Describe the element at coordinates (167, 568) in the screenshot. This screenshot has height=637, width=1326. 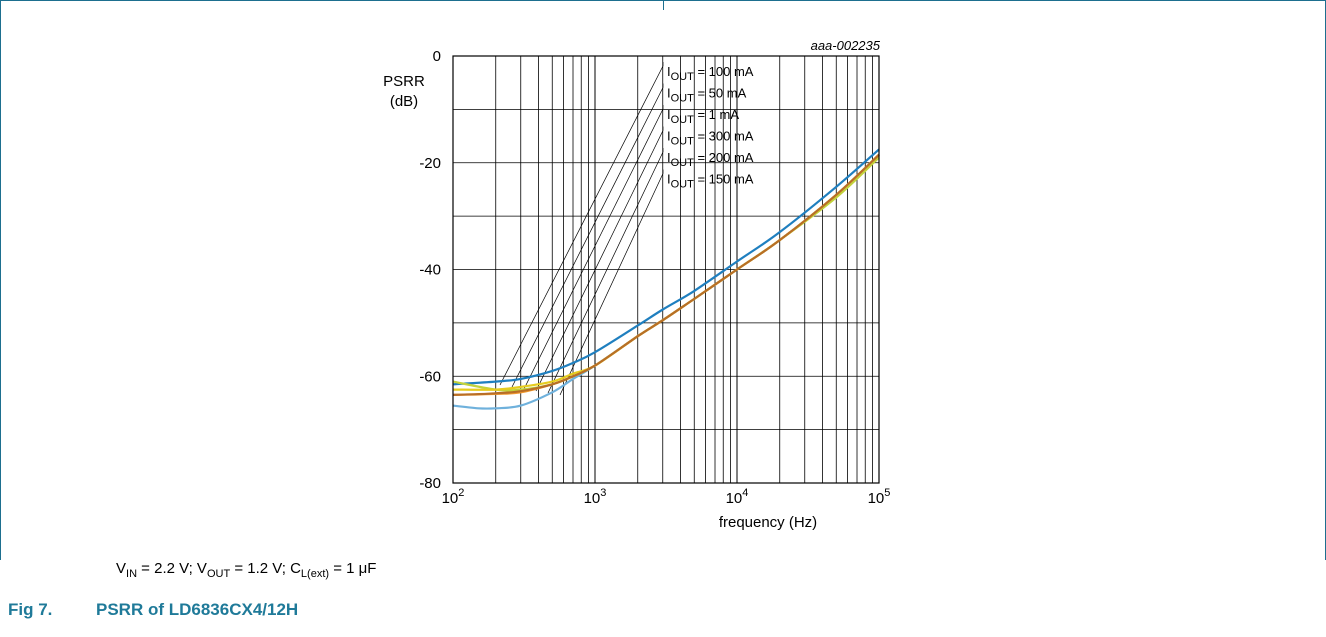
I see `vin-value: = 2.2 V;` at that location.